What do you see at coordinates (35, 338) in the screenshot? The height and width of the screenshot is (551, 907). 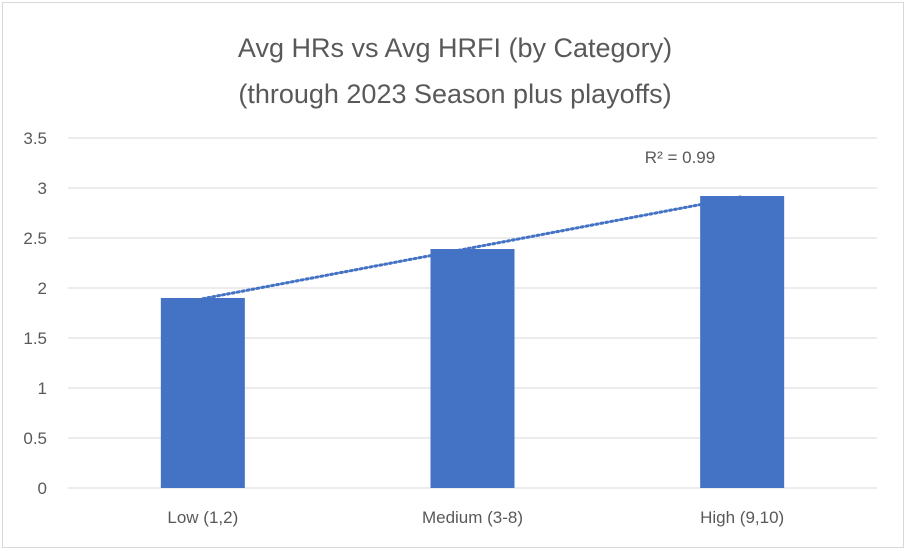 I see `y-tick-label: 1.5` at bounding box center [35, 338].